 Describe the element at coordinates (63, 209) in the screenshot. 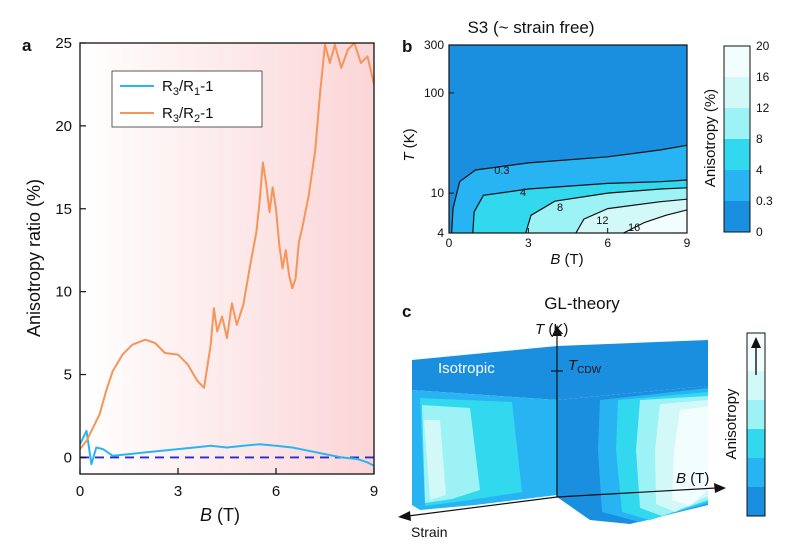

I see `y-tick-label: 15` at that location.